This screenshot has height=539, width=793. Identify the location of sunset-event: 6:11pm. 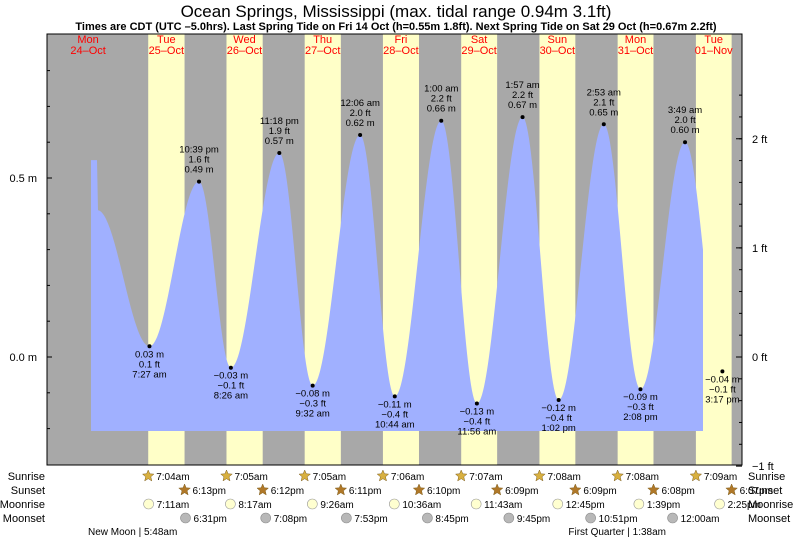
(357, 490).